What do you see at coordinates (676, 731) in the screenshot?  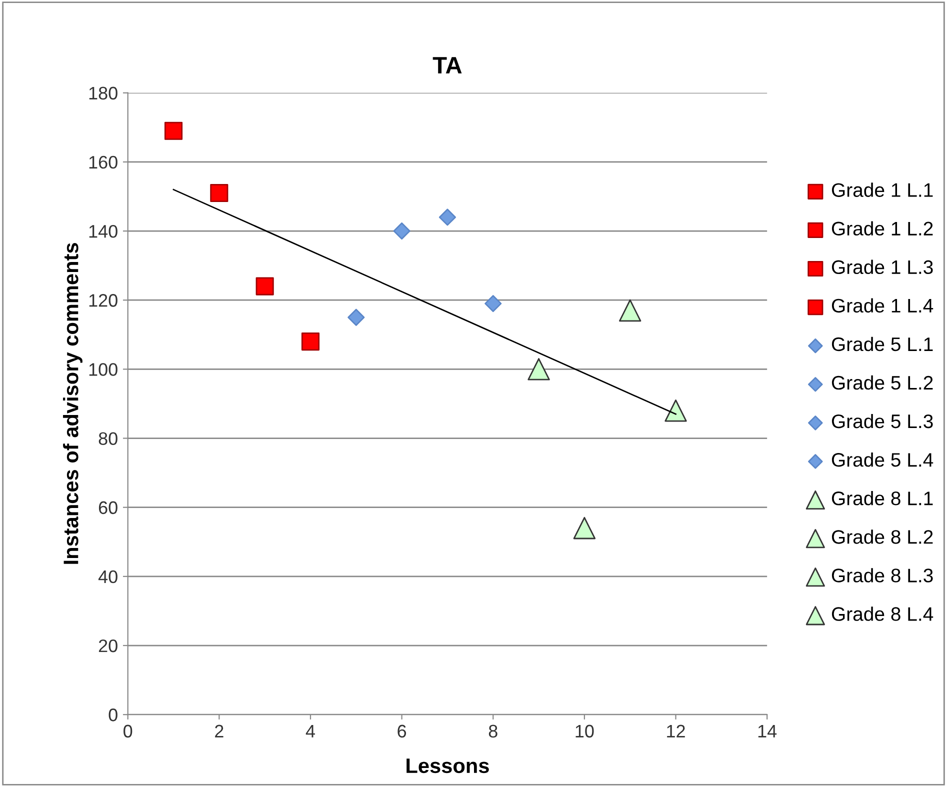 I see `x-tick-label: 12` at bounding box center [676, 731].